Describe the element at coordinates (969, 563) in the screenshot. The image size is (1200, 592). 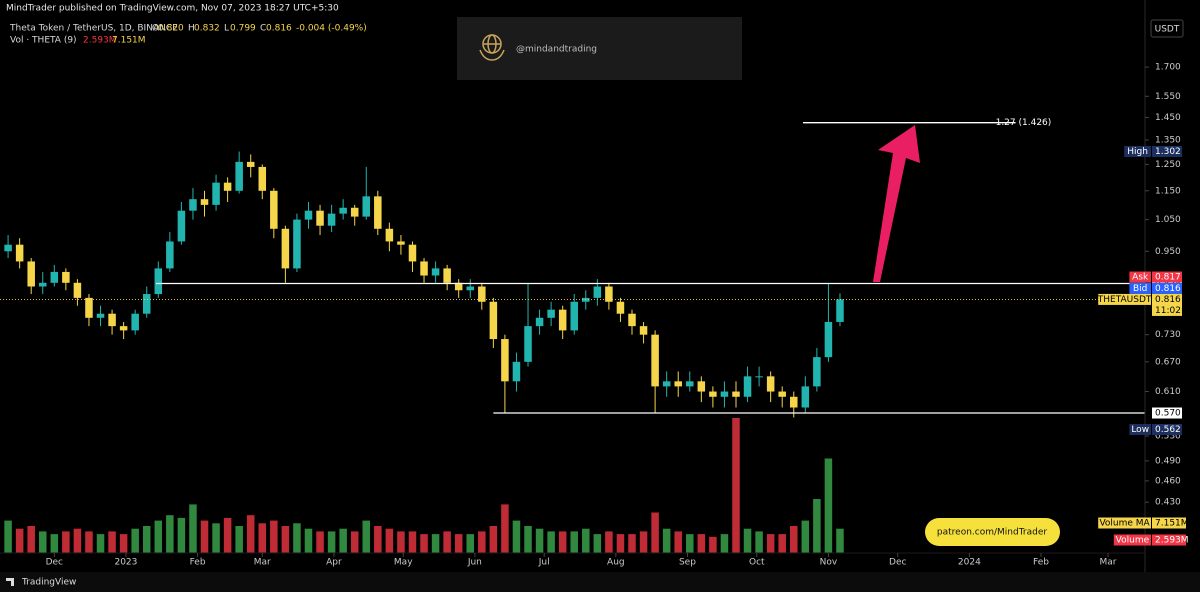
I see `x-tick-label: 2024` at that location.